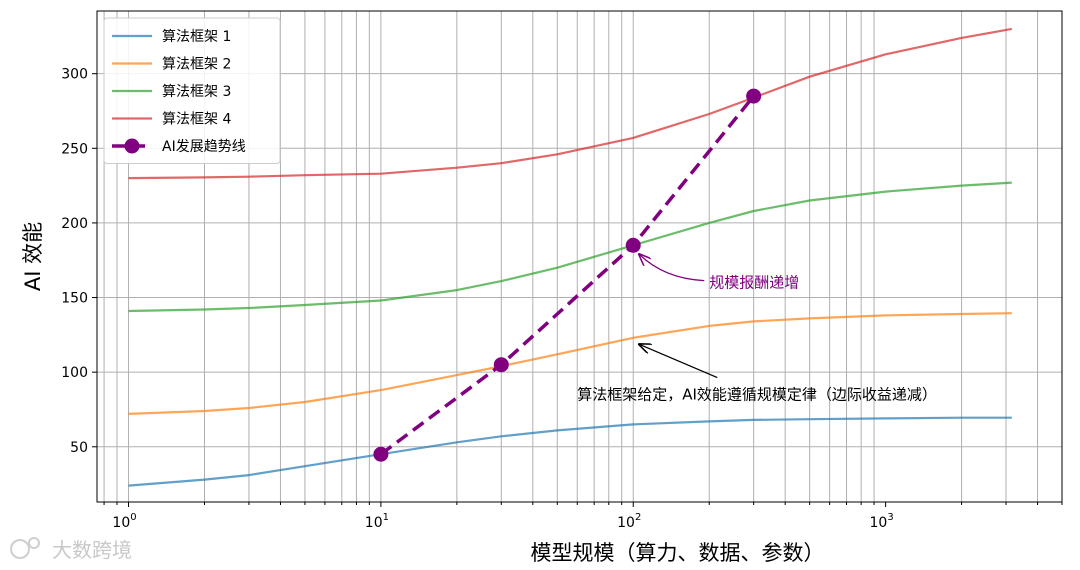  What do you see at coordinates (204, 147) in the screenshot?
I see `legend-label: AI发展趋势线` at bounding box center [204, 147].